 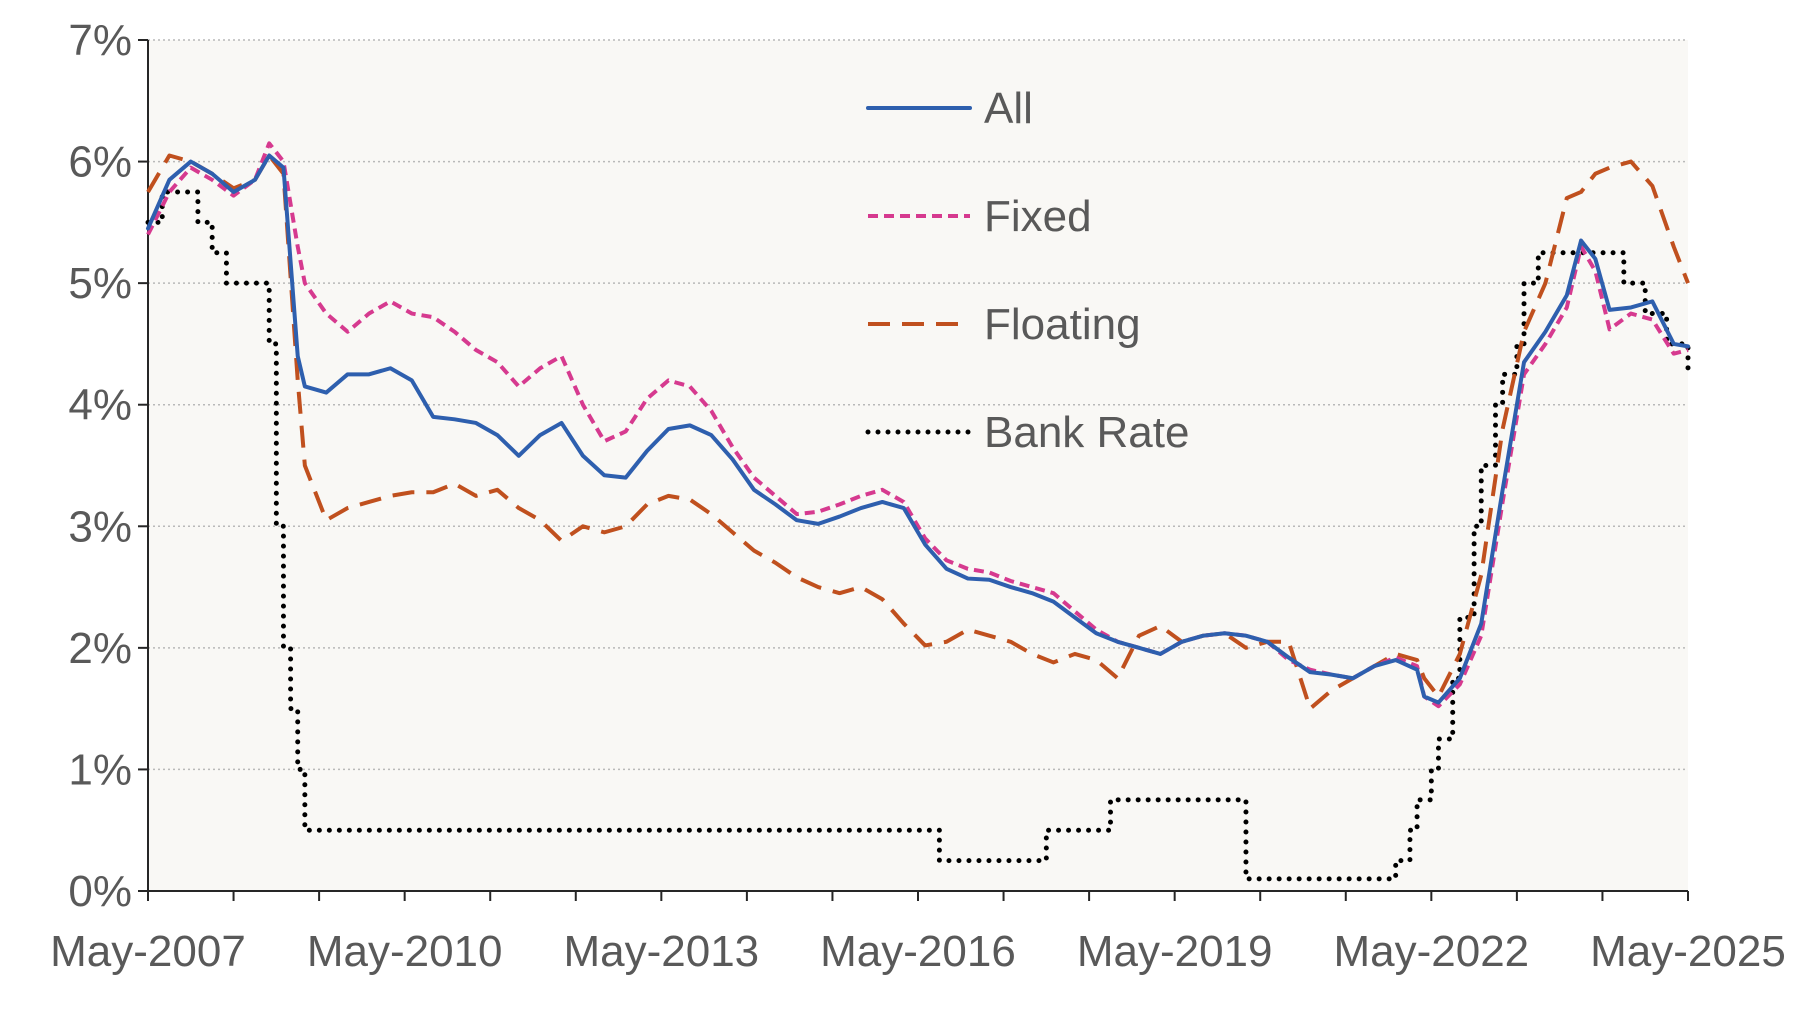 I want to click on x-tick-label: May-2025, so click(x=1688, y=951).